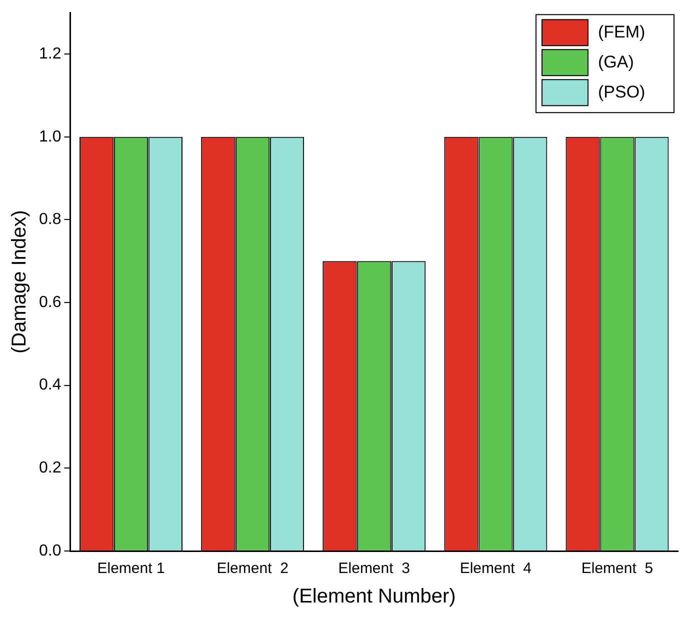 The width and height of the screenshot is (684, 617). What do you see at coordinates (617, 569) in the screenshot?
I see `x-tick-label: Element 5` at bounding box center [617, 569].